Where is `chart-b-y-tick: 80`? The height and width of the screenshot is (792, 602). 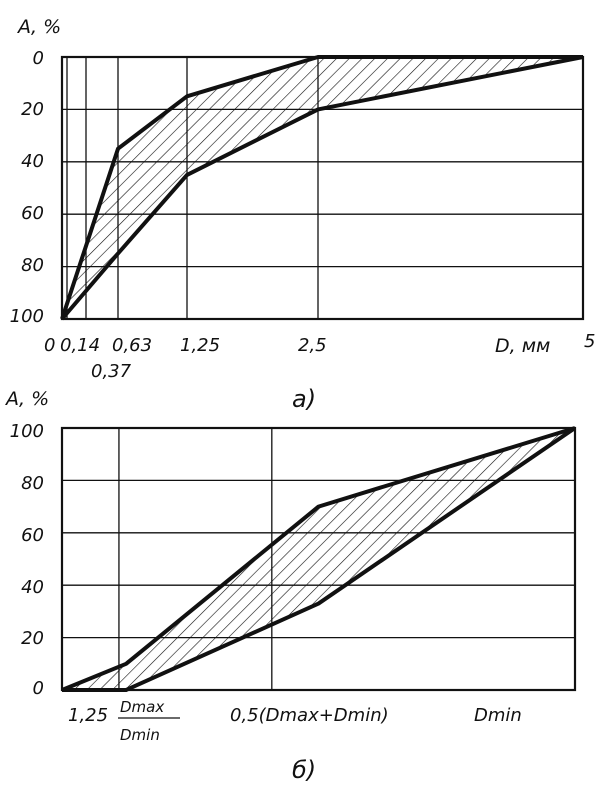
chart-b-y-tick: 80 is located at coordinates (32, 483).